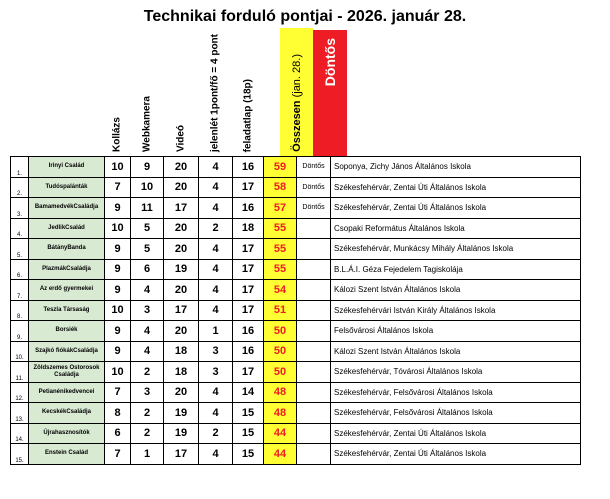 This screenshot has width=610, height=499. What do you see at coordinates (455, 228) in the screenshot?
I see `school-cell: Csopaki Református Általános Iskola` at bounding box center [455, 228].